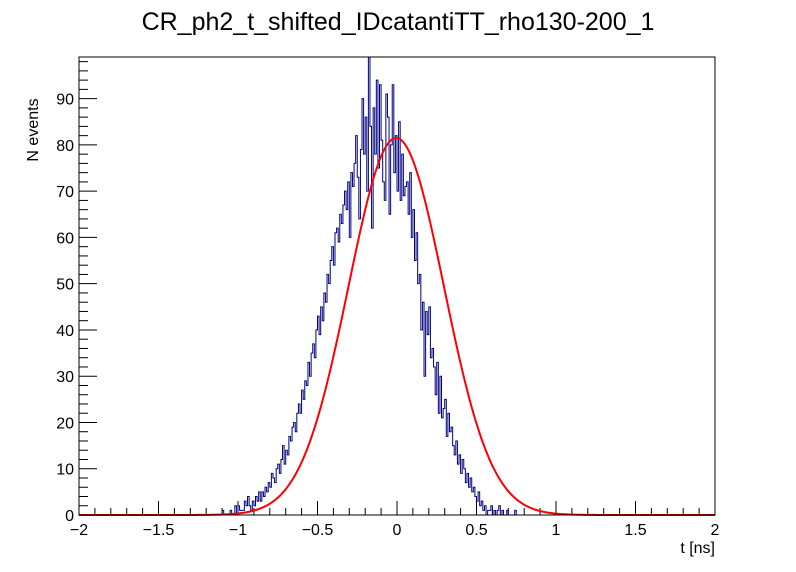 The width and height of the screenshot is (796, 572). What do you see at coordinates (318, 530) in the screenshot?
I see `x-tick-label: −0.5` at bounding box center [318, 530].